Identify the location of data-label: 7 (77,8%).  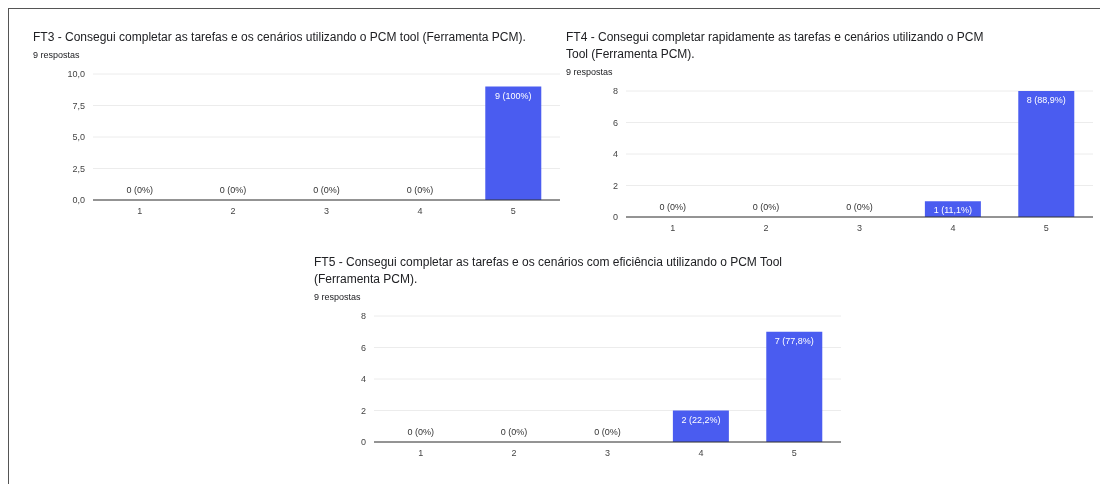
(794, 340).